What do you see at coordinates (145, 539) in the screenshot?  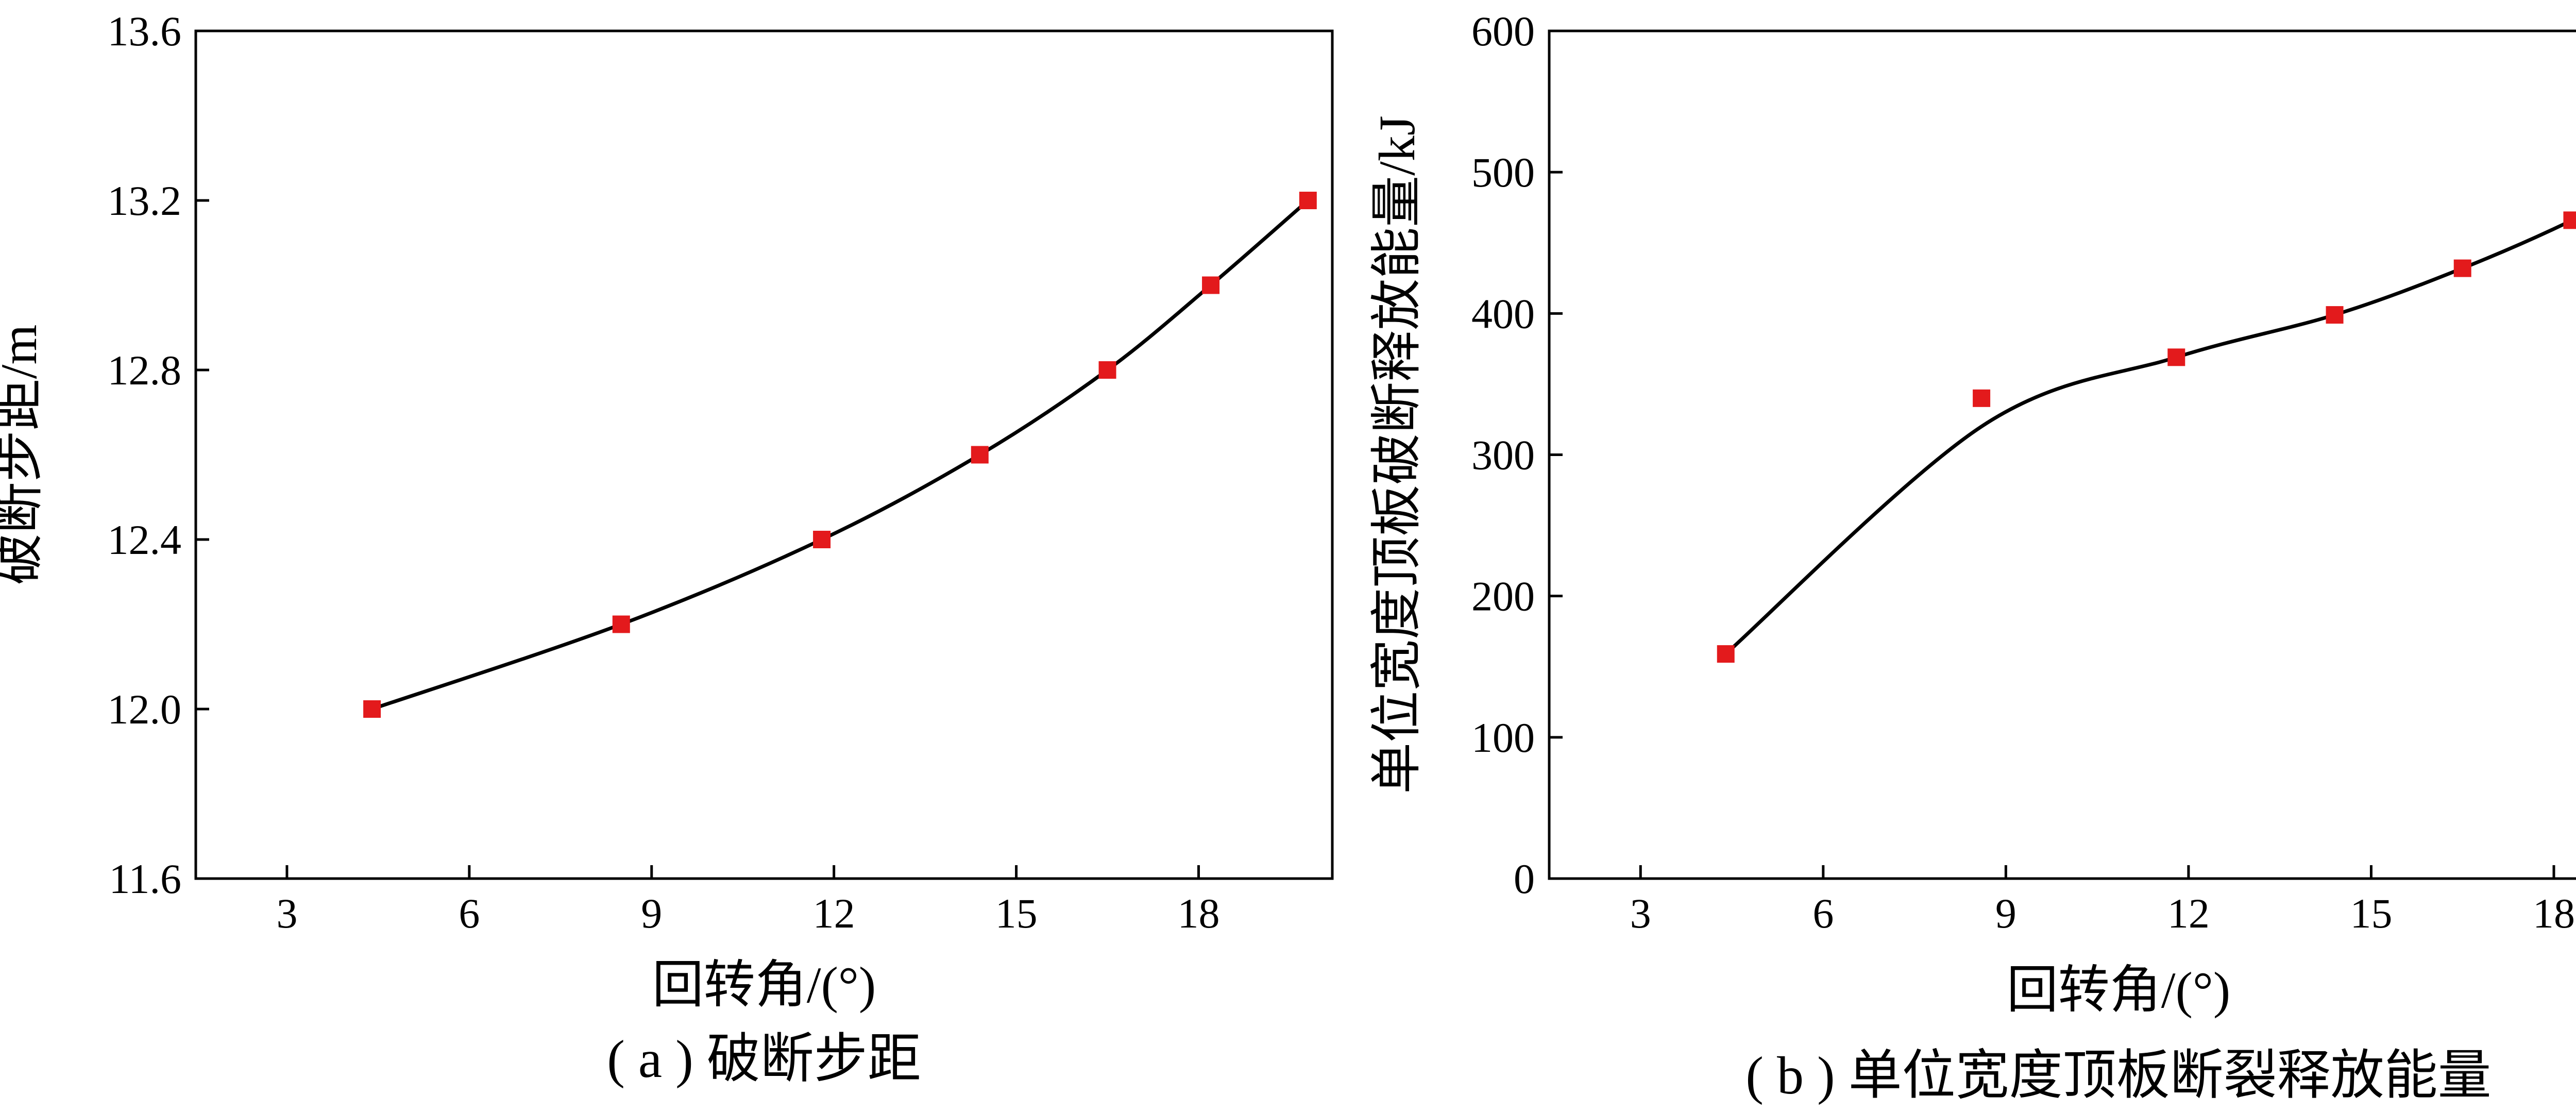 I see `y-tick-label: 12.4` at bounding box center [145, 539].